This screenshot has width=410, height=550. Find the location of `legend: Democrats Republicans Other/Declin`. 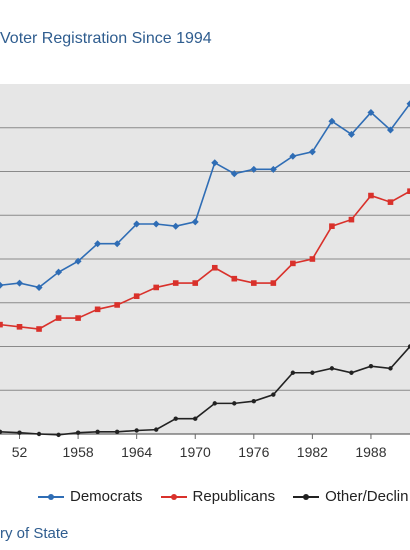

legend: Democrats Republicans Other/Declin is located at coordinates (205, 496).